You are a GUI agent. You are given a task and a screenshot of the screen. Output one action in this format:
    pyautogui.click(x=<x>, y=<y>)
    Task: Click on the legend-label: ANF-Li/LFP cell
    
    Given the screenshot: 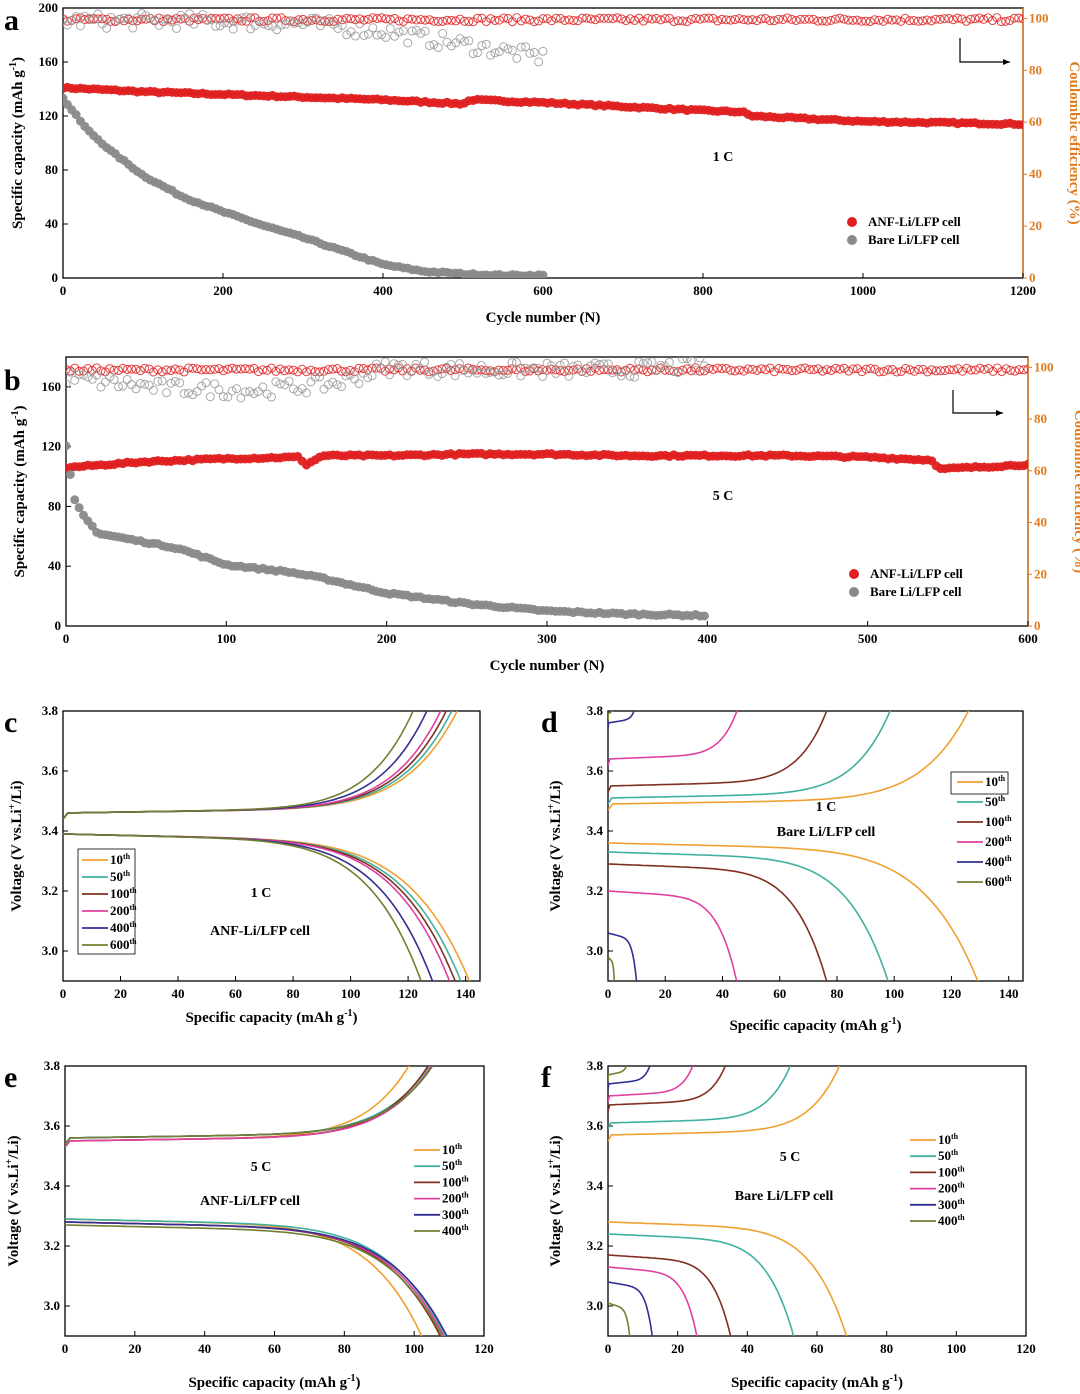 What is the action you would take?
    pyautogui.click(x=916, y=573)
    